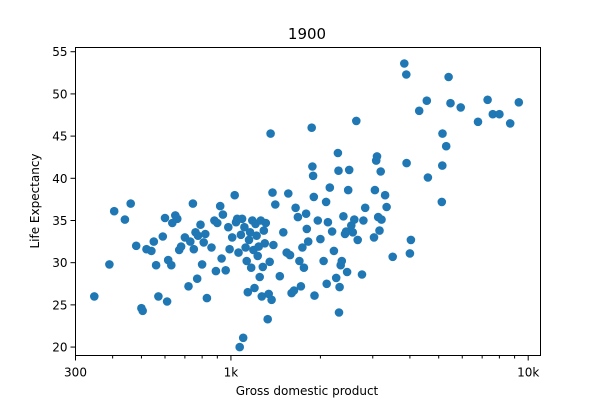  What do you see at coordinates (75, 373) in the screenshot?
I see `x-tick-label: 300` at bounding box center [75, 373].